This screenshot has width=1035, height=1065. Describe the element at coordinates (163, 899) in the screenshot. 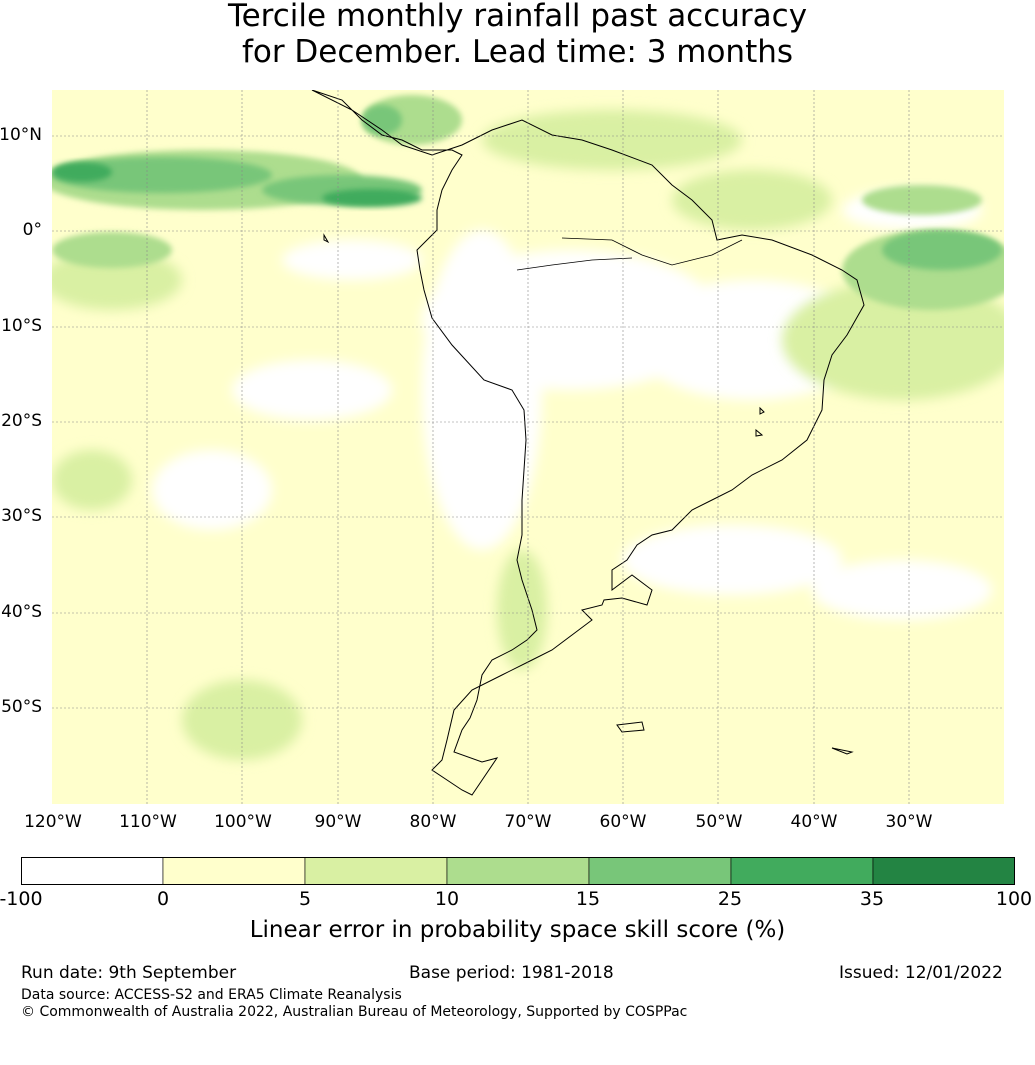

I see `colorbar-tick: 0` at that location.